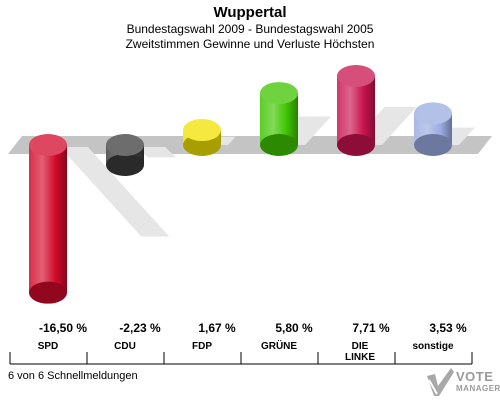  I want to click on bar-cdu, so click(125, 155).